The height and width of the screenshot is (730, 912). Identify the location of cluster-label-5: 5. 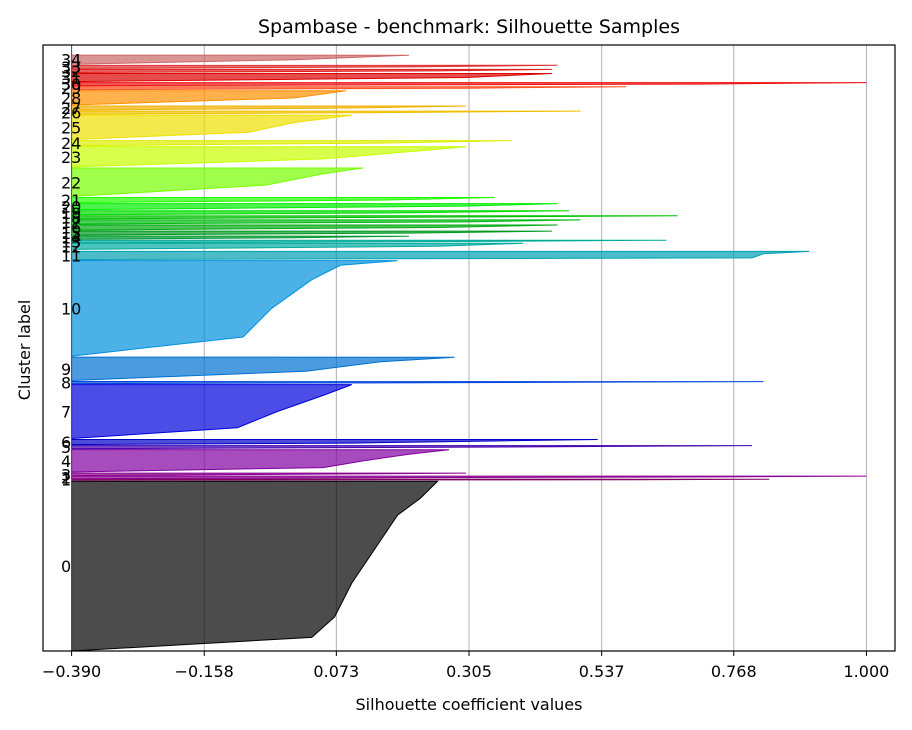
(66, 447).